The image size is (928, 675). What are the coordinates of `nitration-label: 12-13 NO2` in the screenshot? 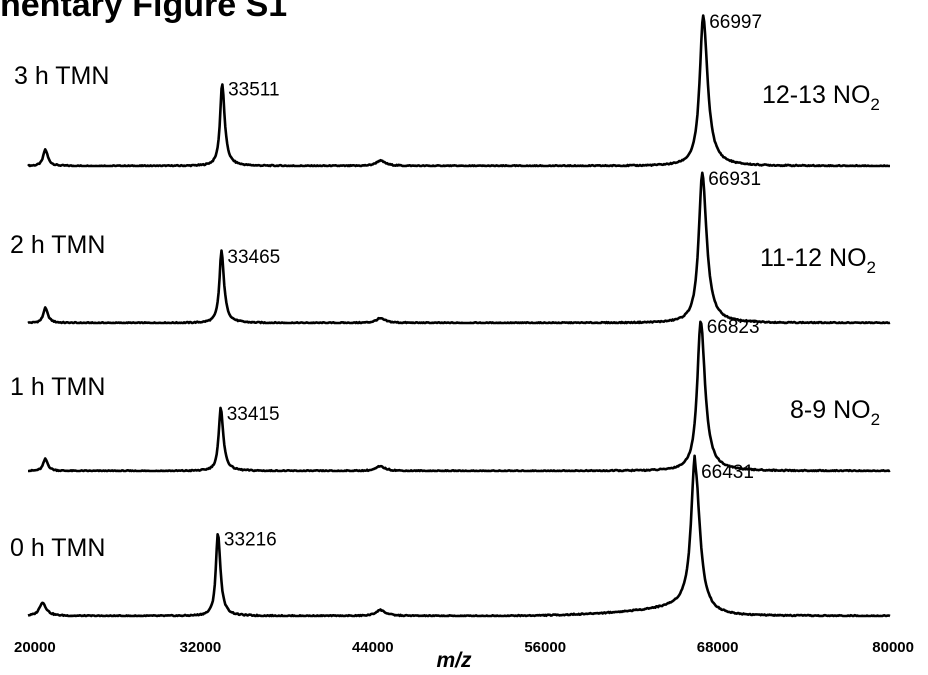 It's located at (821, 97).